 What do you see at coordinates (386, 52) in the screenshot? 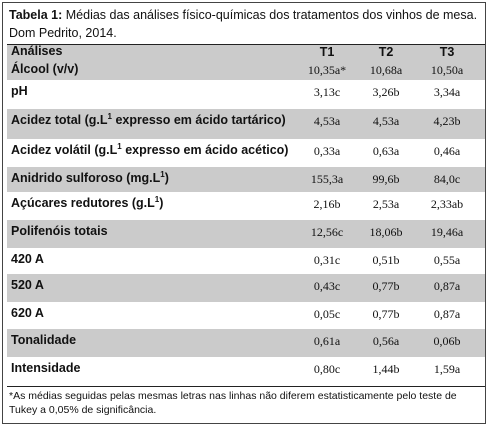
I see `header-cell: T2` at bounding box center [386, 52].